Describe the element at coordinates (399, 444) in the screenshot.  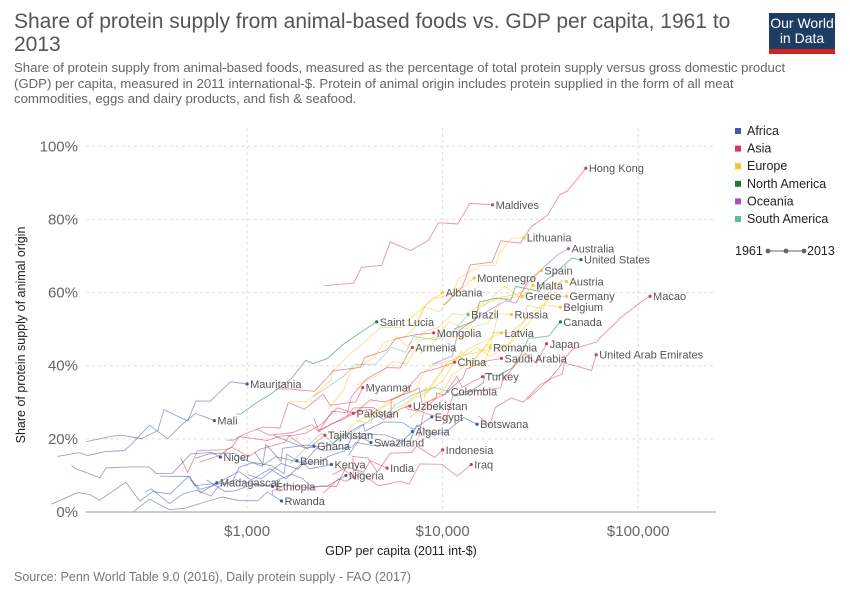
I see `country-label: Swaziland` at that location.